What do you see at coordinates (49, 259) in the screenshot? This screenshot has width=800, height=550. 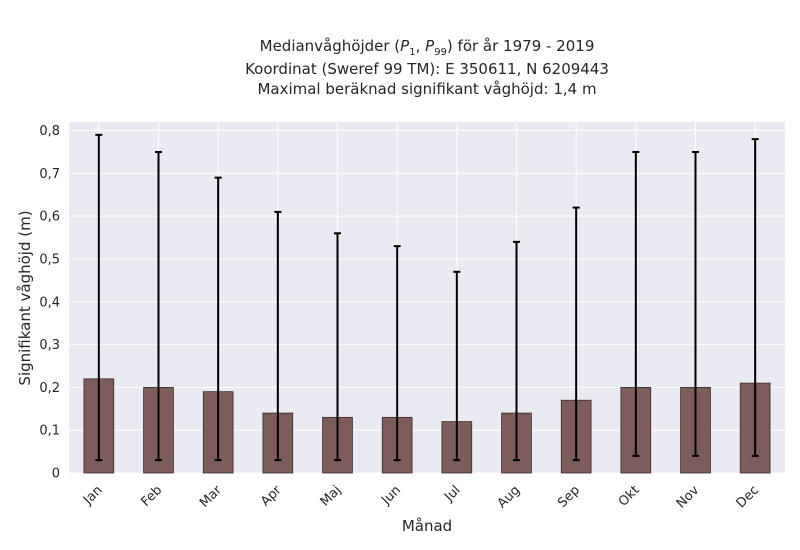 I see `y-tick-label: 0,5` at bounding box center [49, 259].